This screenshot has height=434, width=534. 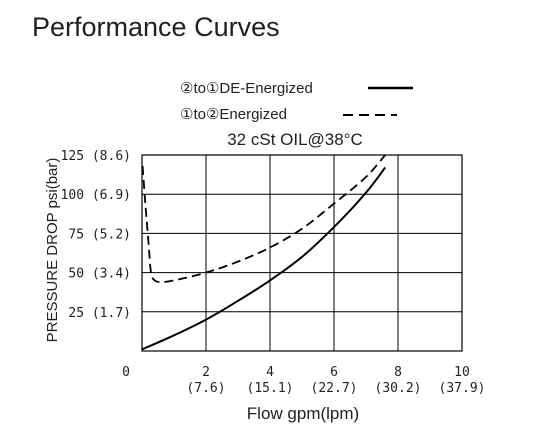 What do you see at coordinates (303, 380) in the screenshot?
I see `x-tick-labels: 0 2(7.6) 4(15.1) 6(22.7) 8(30.2) 10(37.9)` at bounding box center [303, 380].